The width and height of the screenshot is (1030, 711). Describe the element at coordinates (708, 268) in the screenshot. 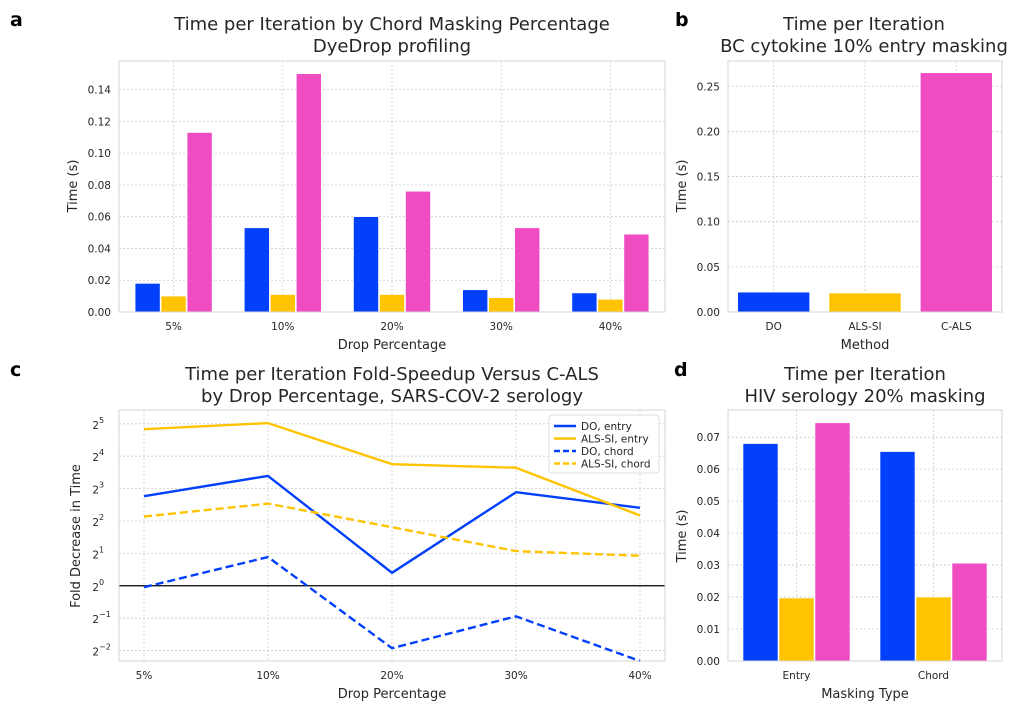

I see `chart-b-ytick-label: 0.05` at that location.